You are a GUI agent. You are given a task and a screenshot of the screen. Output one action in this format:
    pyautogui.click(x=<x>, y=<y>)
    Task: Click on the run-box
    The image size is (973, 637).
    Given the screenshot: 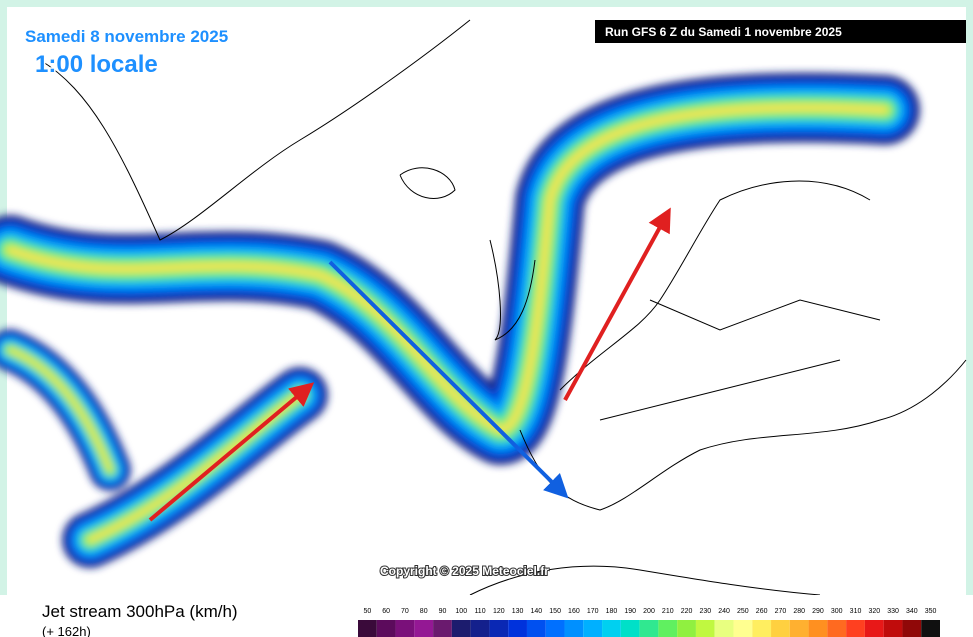 What is the action you would take?
    pyautogui.click(x=780, y=31)
    